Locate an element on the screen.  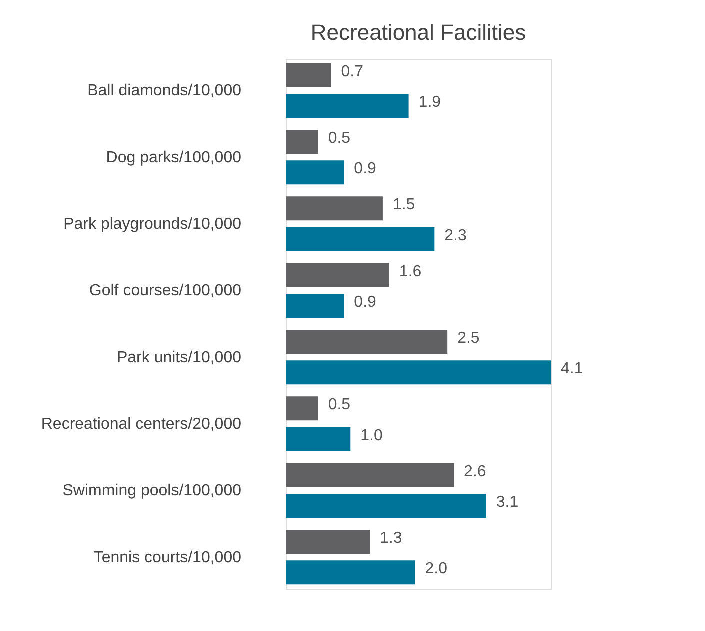
data-label: 2.6 is located at coordinates (475, 471).